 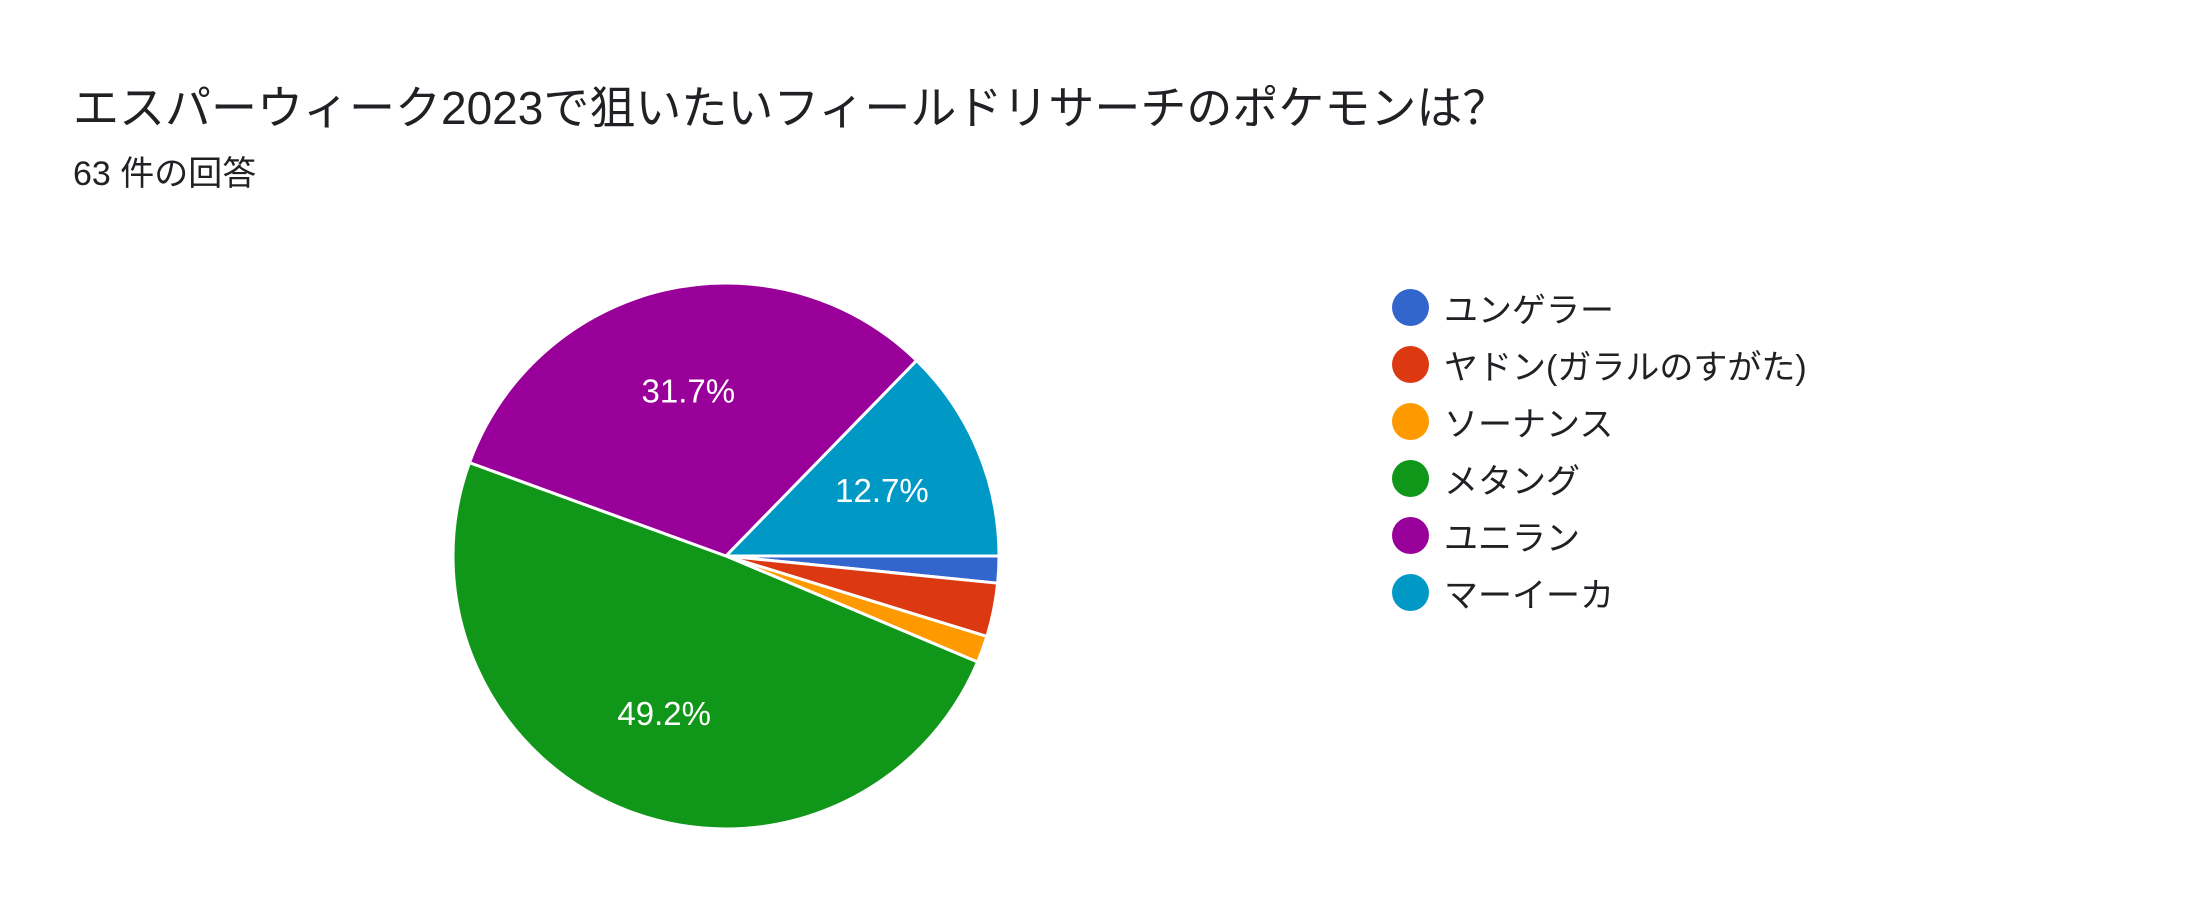 I want to click on response-count: 63 件の回答, so click(x=165, y=174).